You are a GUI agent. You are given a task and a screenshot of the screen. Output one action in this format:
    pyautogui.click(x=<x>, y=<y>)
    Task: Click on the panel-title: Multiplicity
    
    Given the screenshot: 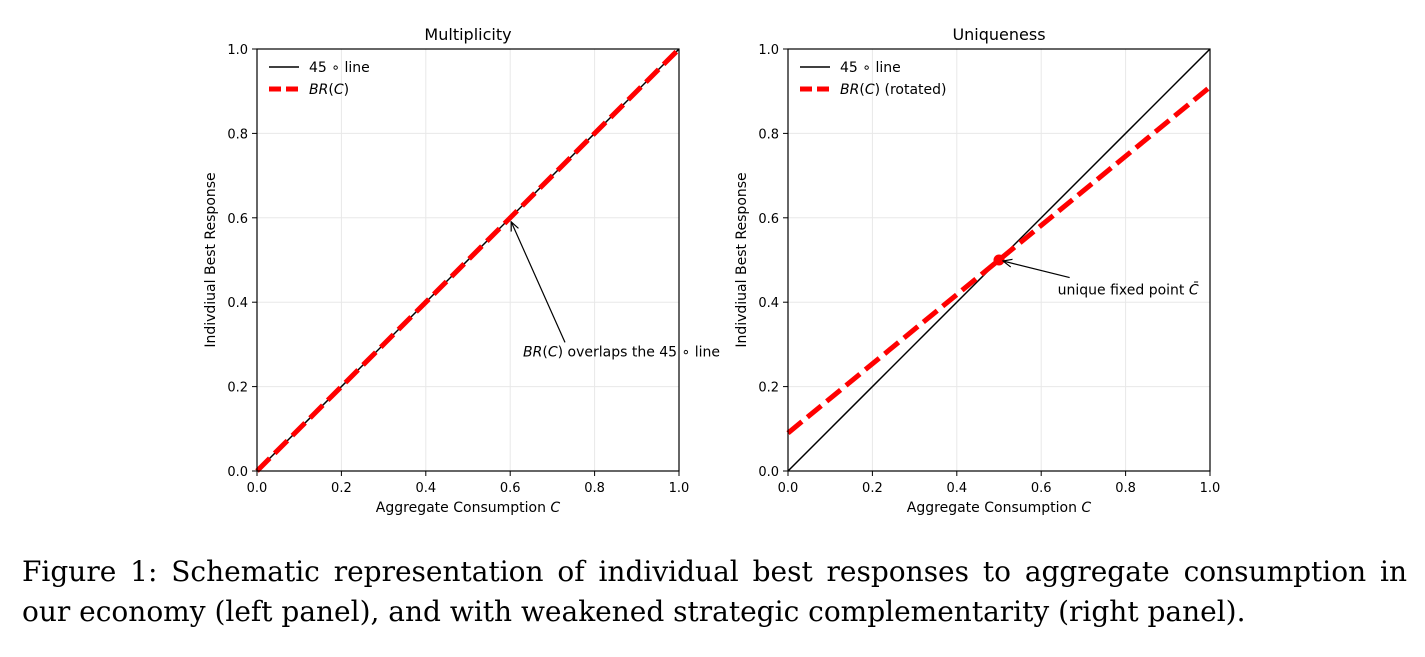 What is the action you would take?
    pyautogui.click(x=467, y=34)
    